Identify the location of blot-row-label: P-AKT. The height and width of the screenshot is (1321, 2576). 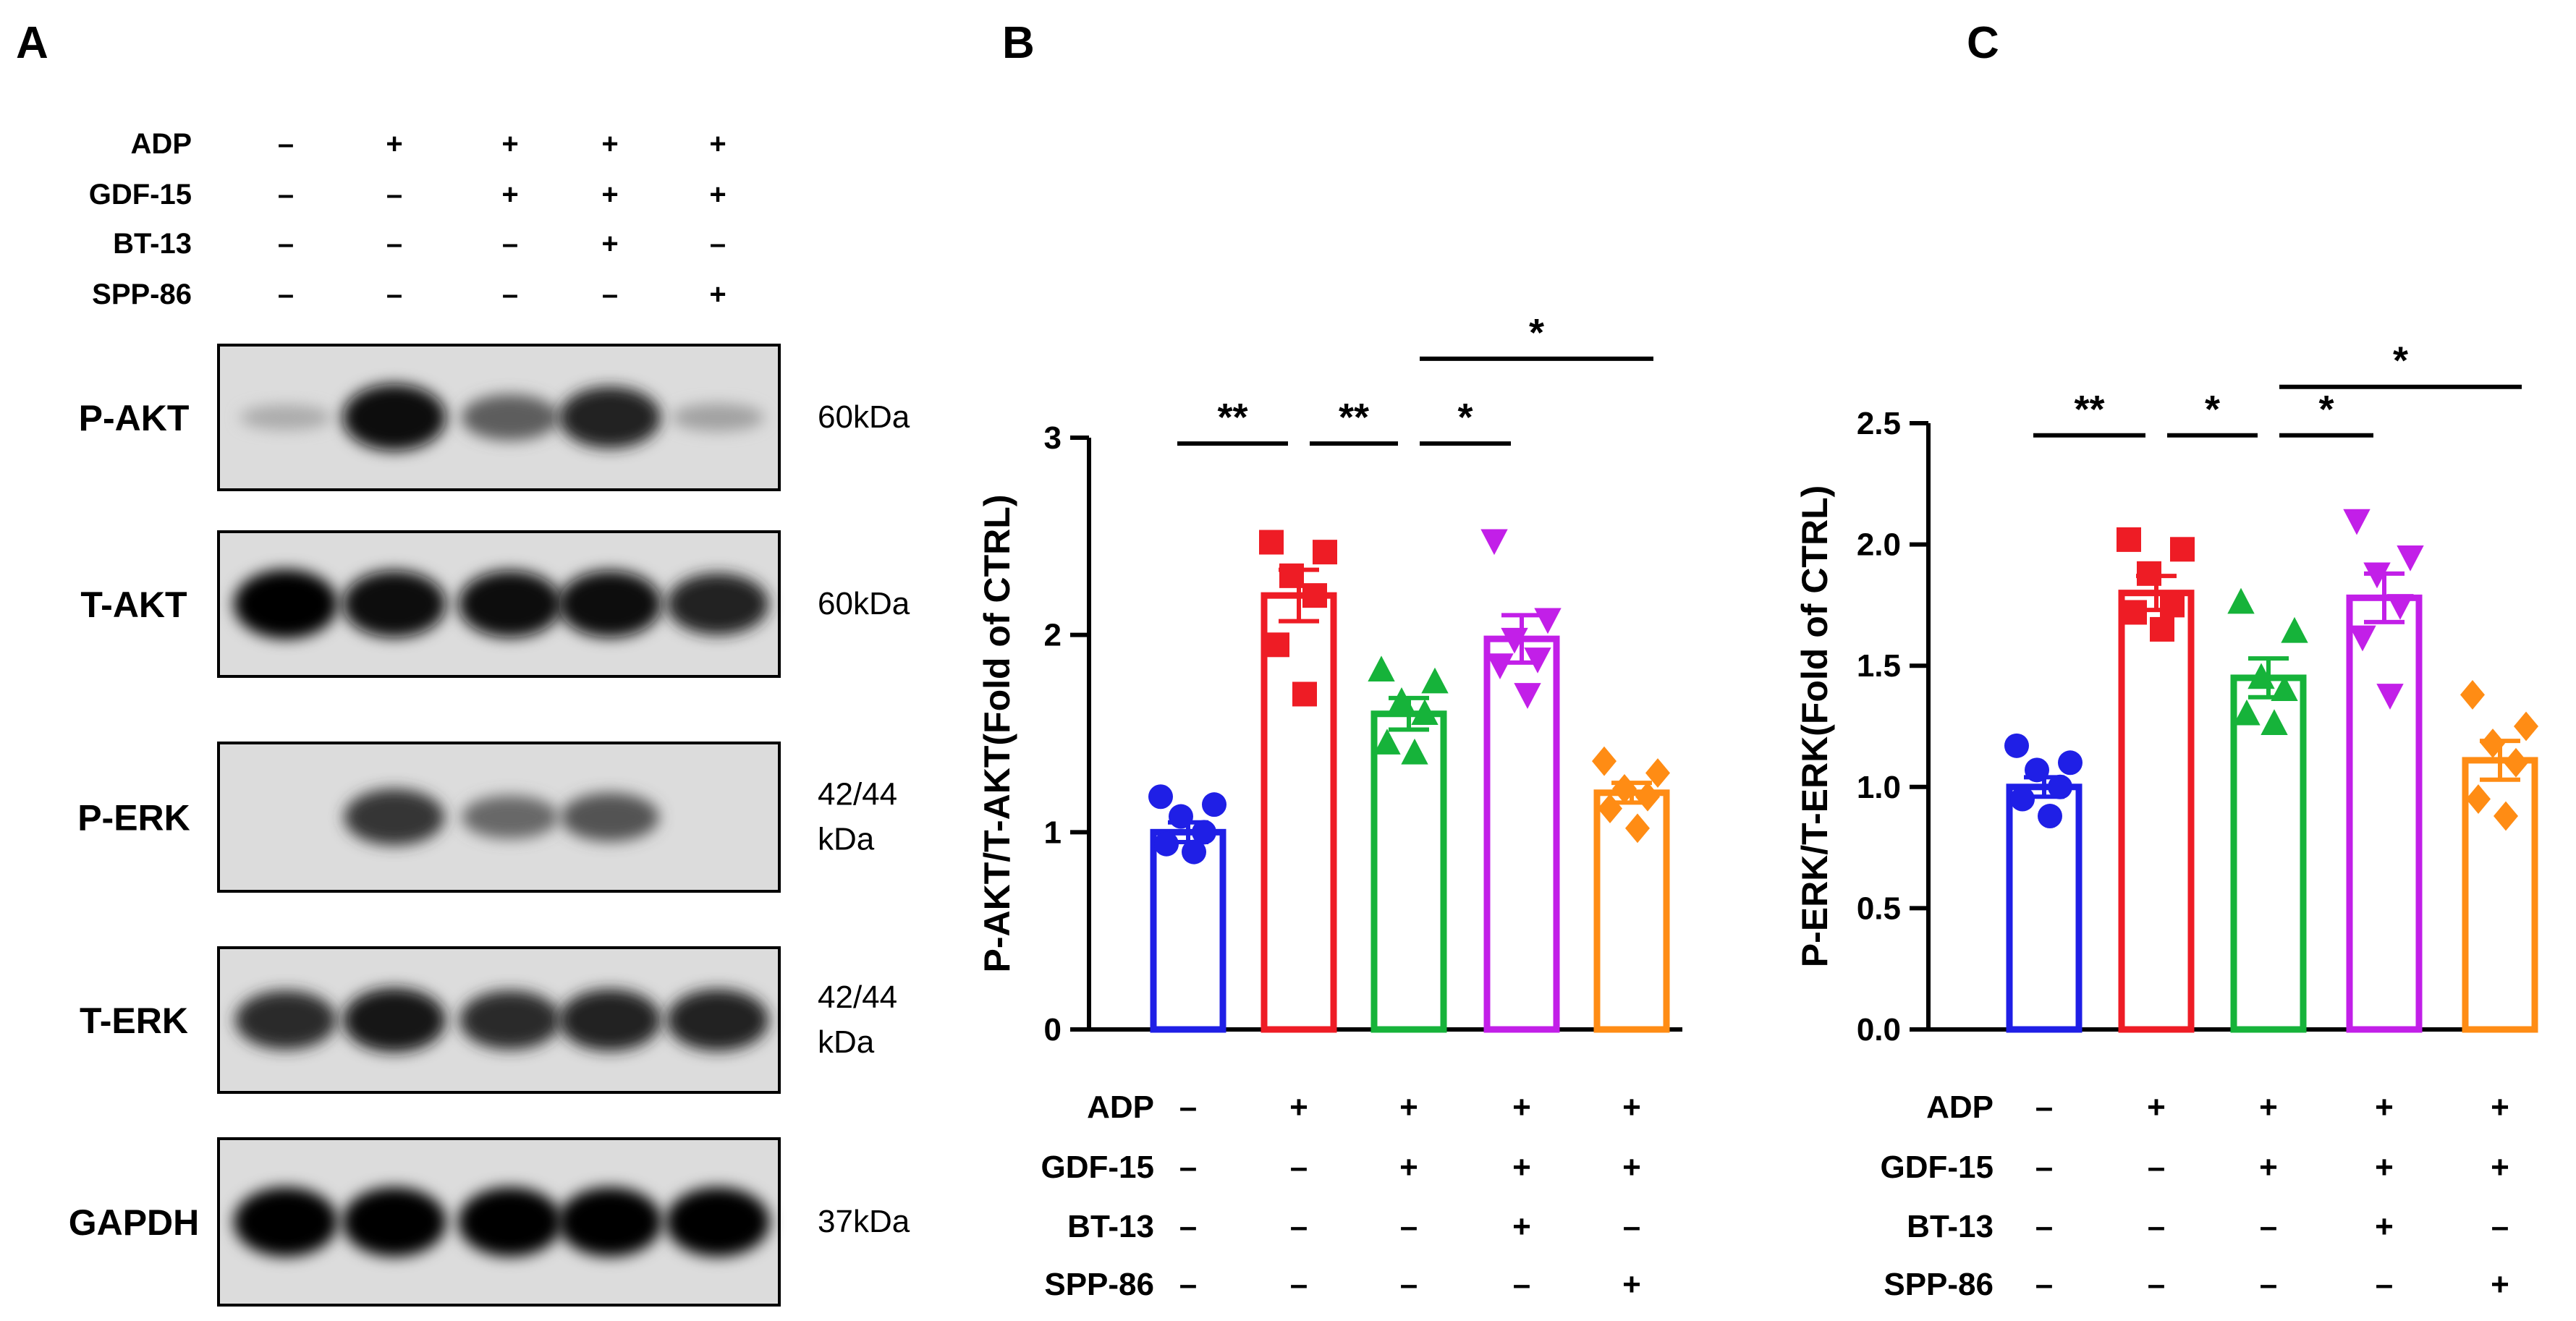
(134, 418).